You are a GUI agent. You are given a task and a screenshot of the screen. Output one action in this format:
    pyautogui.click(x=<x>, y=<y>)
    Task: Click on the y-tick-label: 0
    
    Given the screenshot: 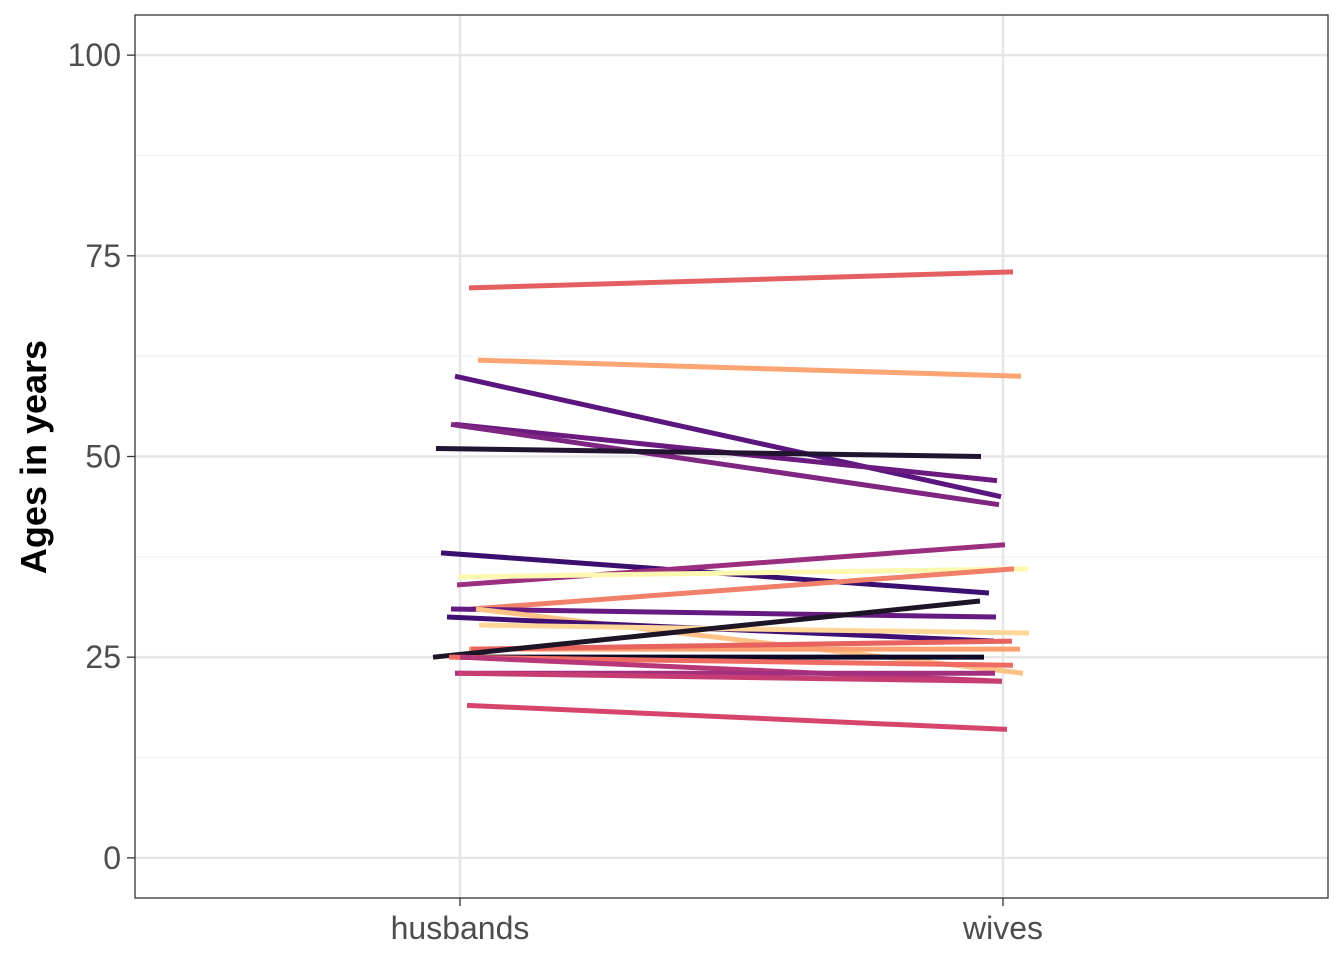 What is the action you would take?
    pyautogui.click(x=112, y=858)
    